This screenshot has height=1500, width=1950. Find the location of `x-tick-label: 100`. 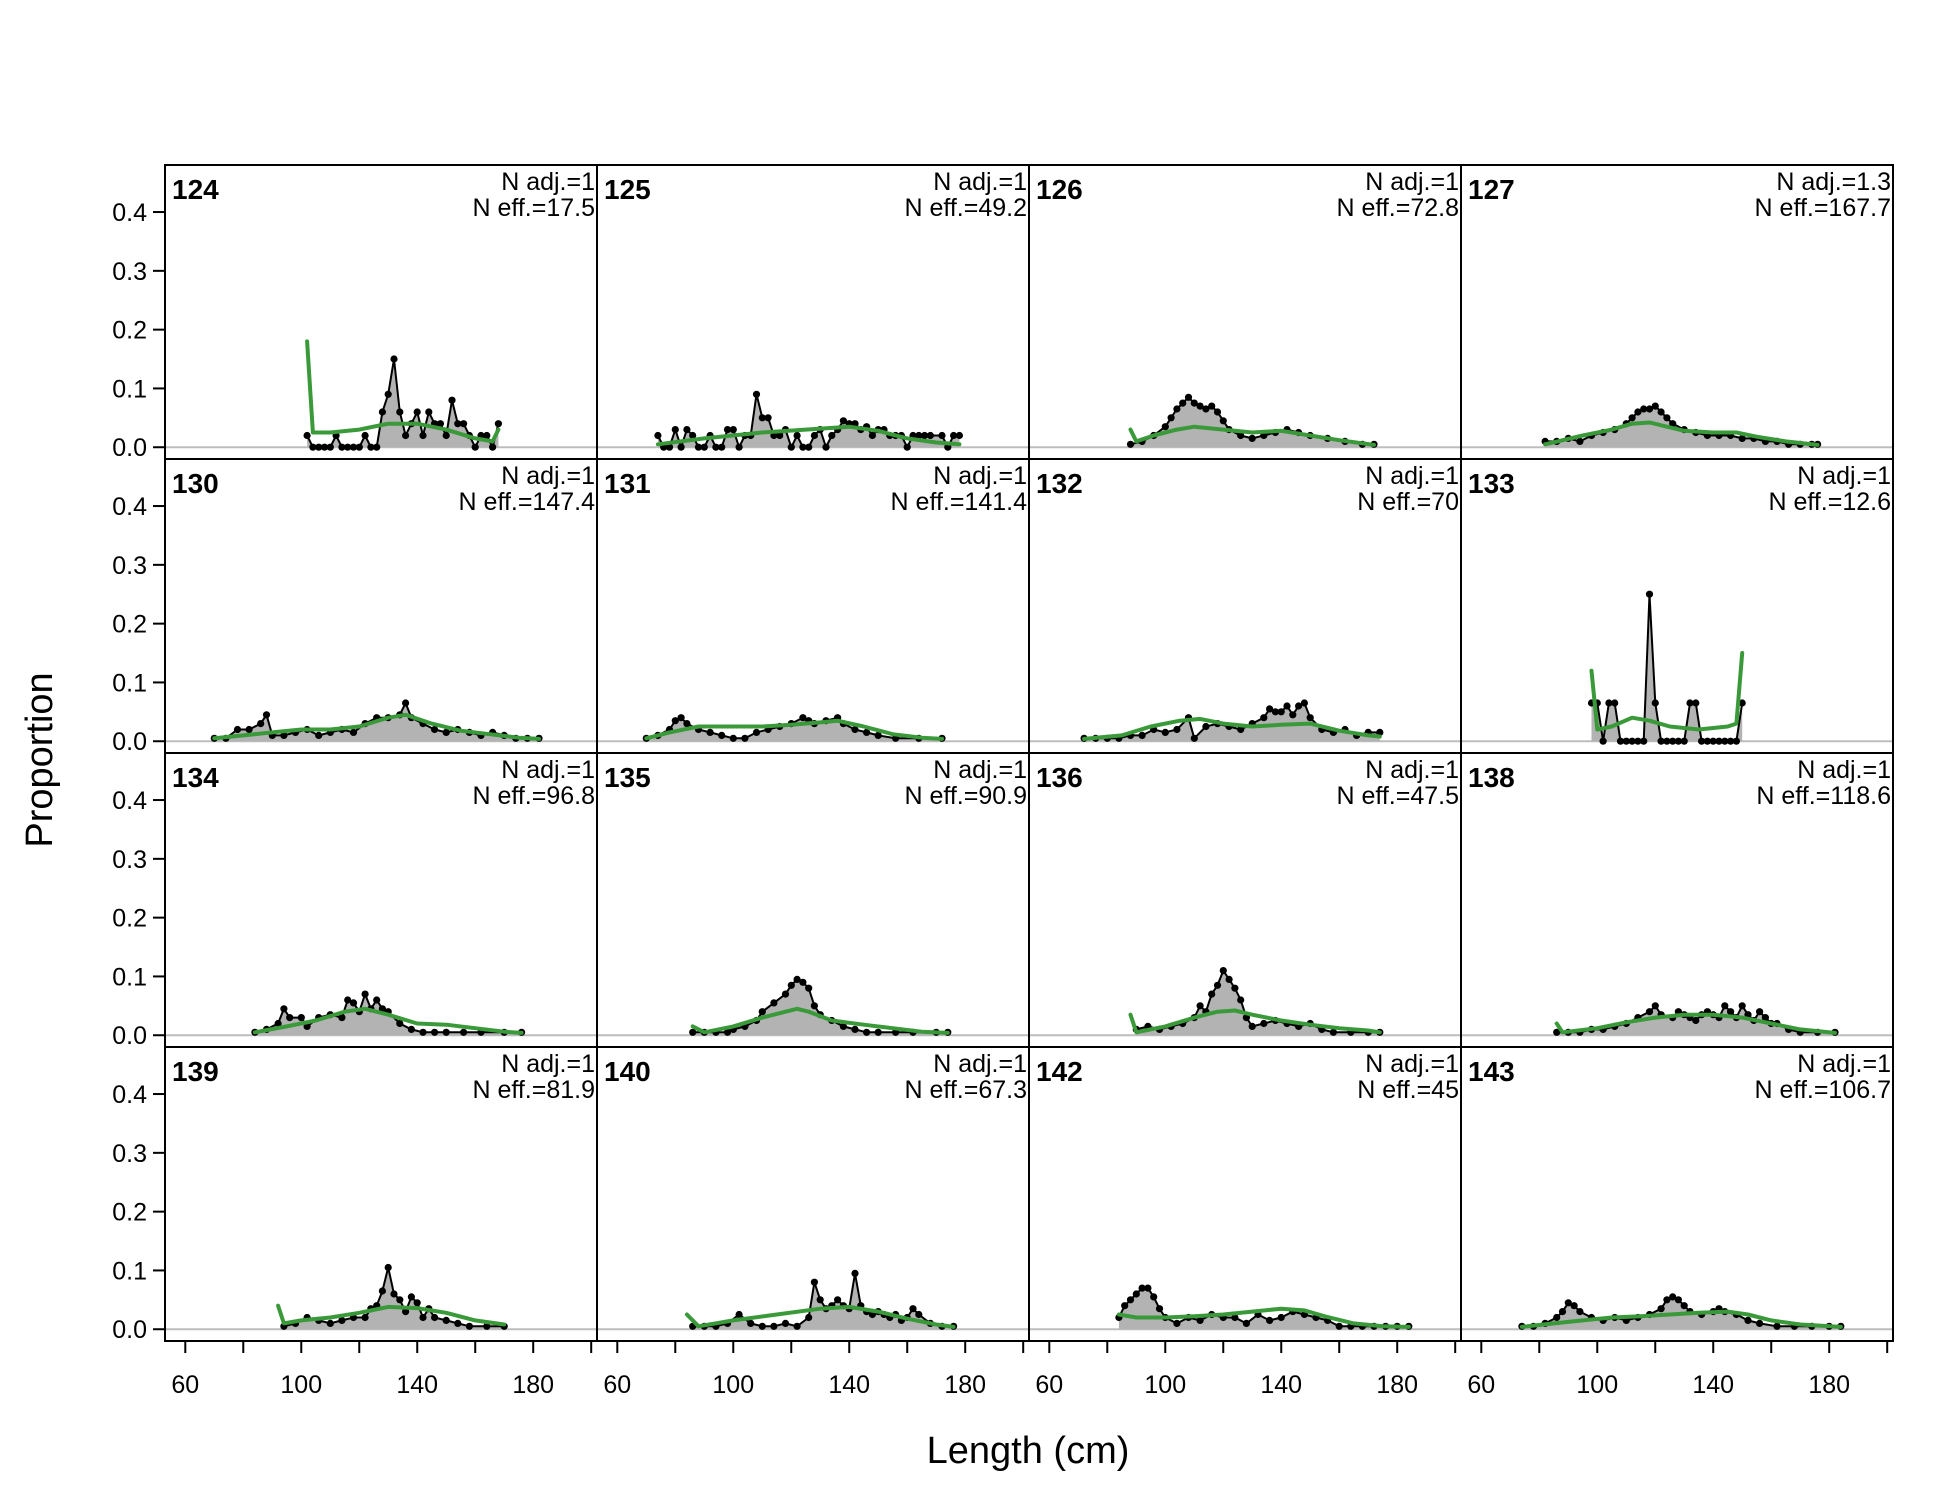

x-tick-label: 100 is located at coordinates (1165, 1385).